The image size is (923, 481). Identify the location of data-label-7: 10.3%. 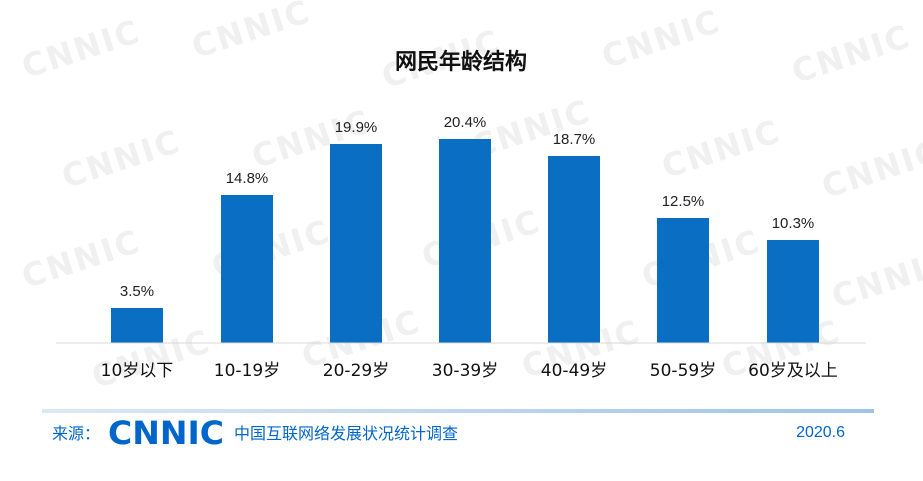
(793, 223).